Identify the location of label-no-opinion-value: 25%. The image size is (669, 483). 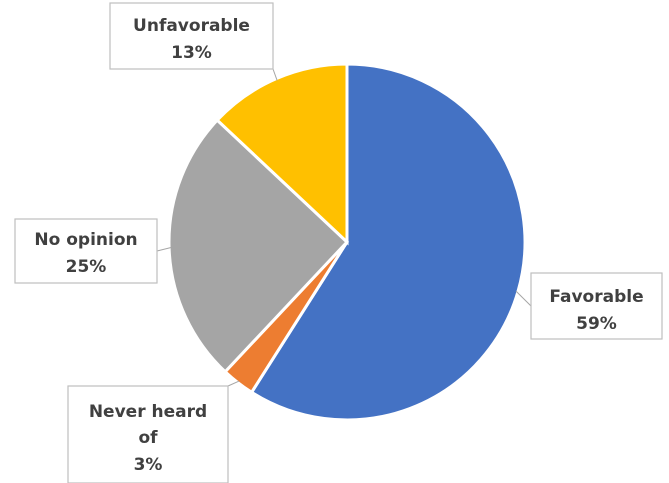
(86, 267).